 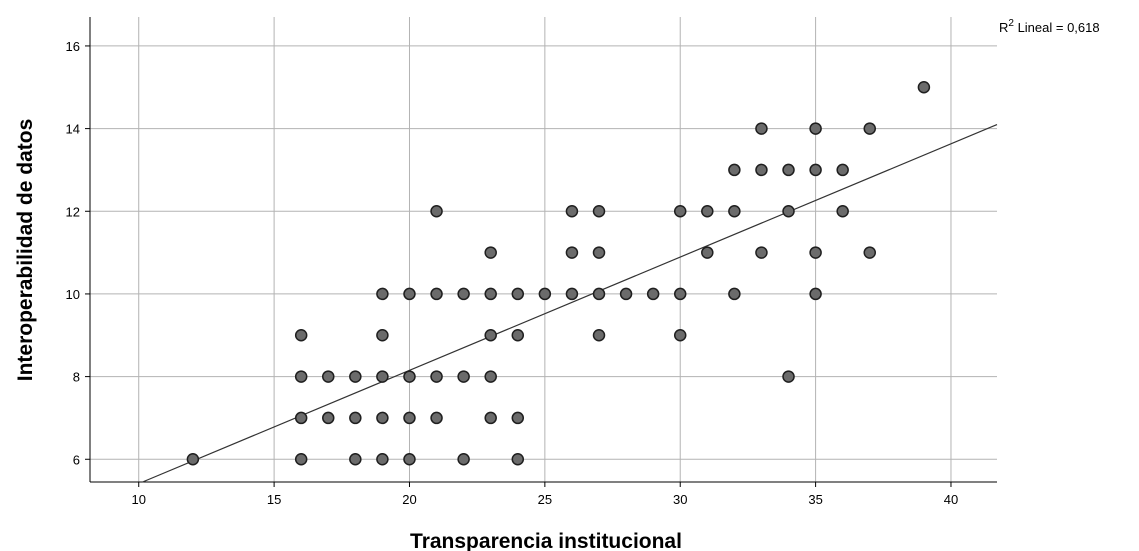 I want to click on x-tick-label: 15, so click(x=274, y=499).